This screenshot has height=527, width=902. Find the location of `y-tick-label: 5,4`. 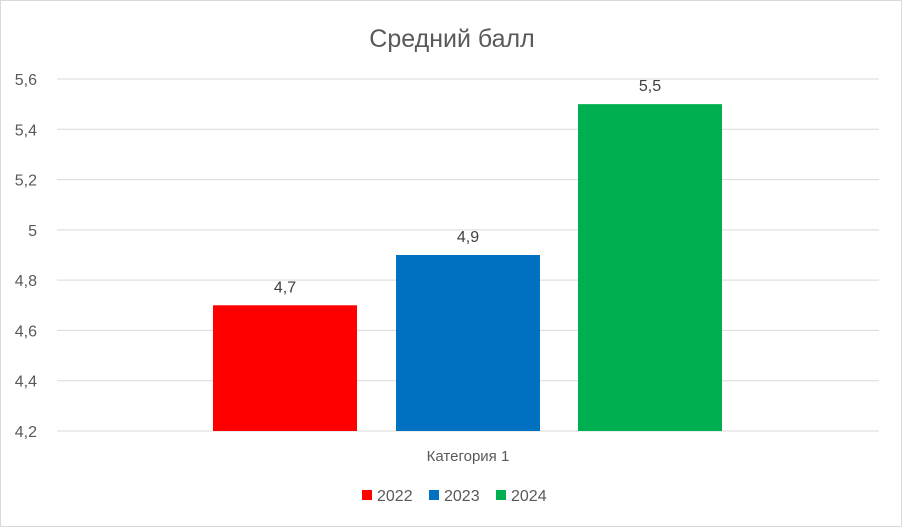

y-tick-label: 5,4 is located at coordinates (26, 130).